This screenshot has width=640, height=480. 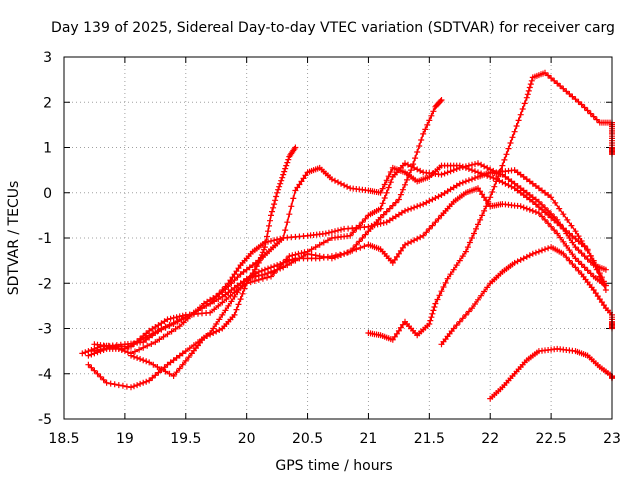 I want to click on y-tick-label: 3, so click(x=47, y=58).